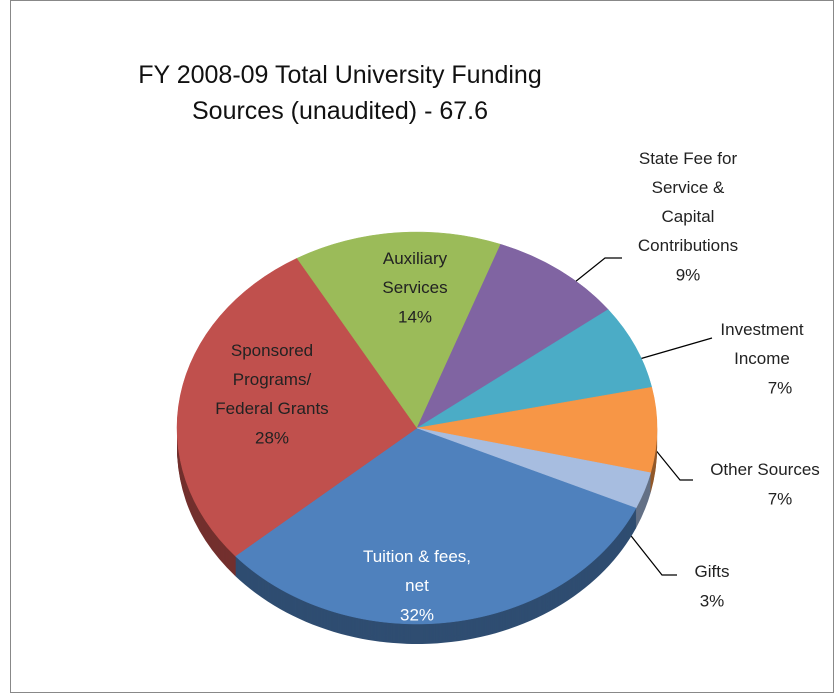  Describe the element at coordinates (415, 316) in the screenshot. I see `value-label: 14%` at that location.